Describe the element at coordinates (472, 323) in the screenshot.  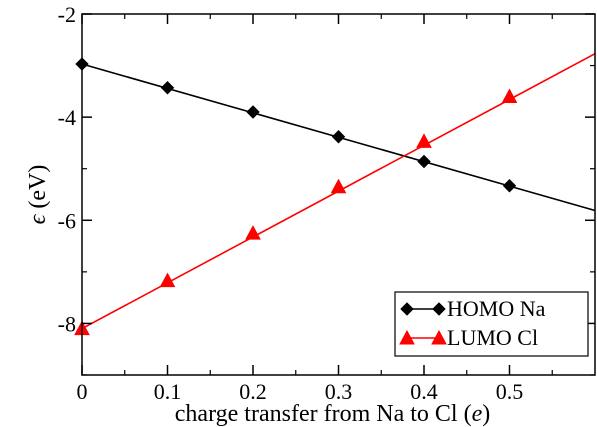
I see `legend-entries: HOMO Na LUMO Cl` at that location.